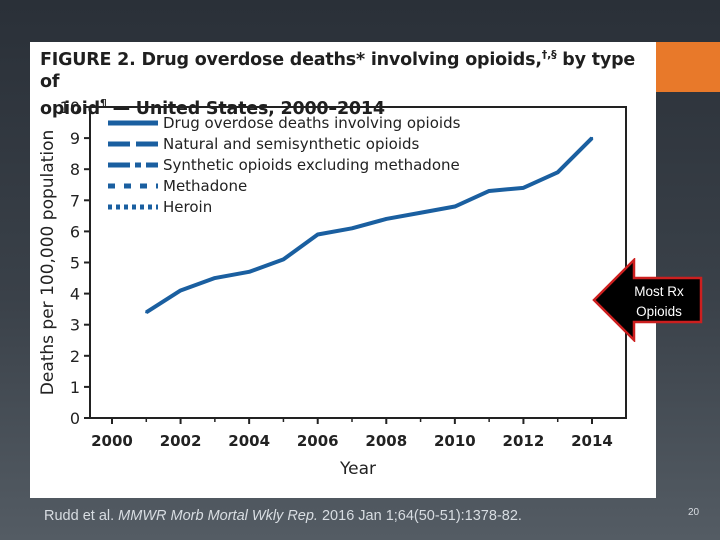 This screenshot has height=540, width=720. What do you see at coordinates (75, 325) in the screenshot?
I see `y-tick-label: 3` at bounding box center [75, 325].